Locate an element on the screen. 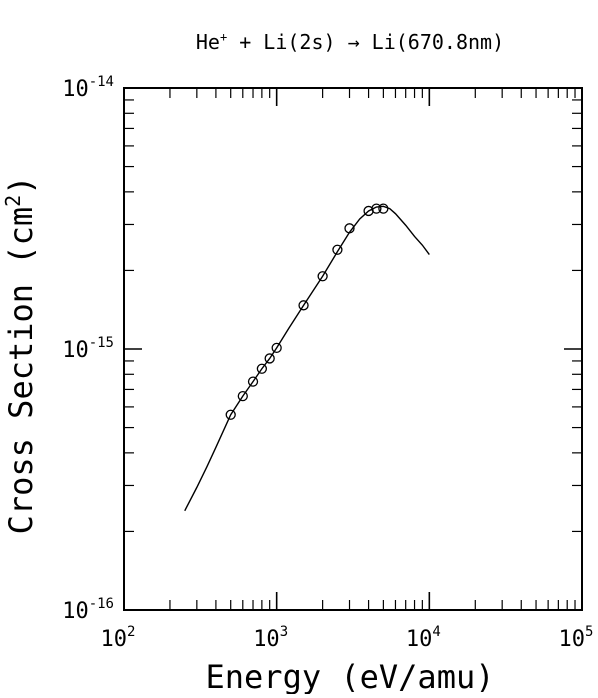  chart-title-rest: + Li(2s) → Li(670.8nm) is located at coordinates (365, 42).